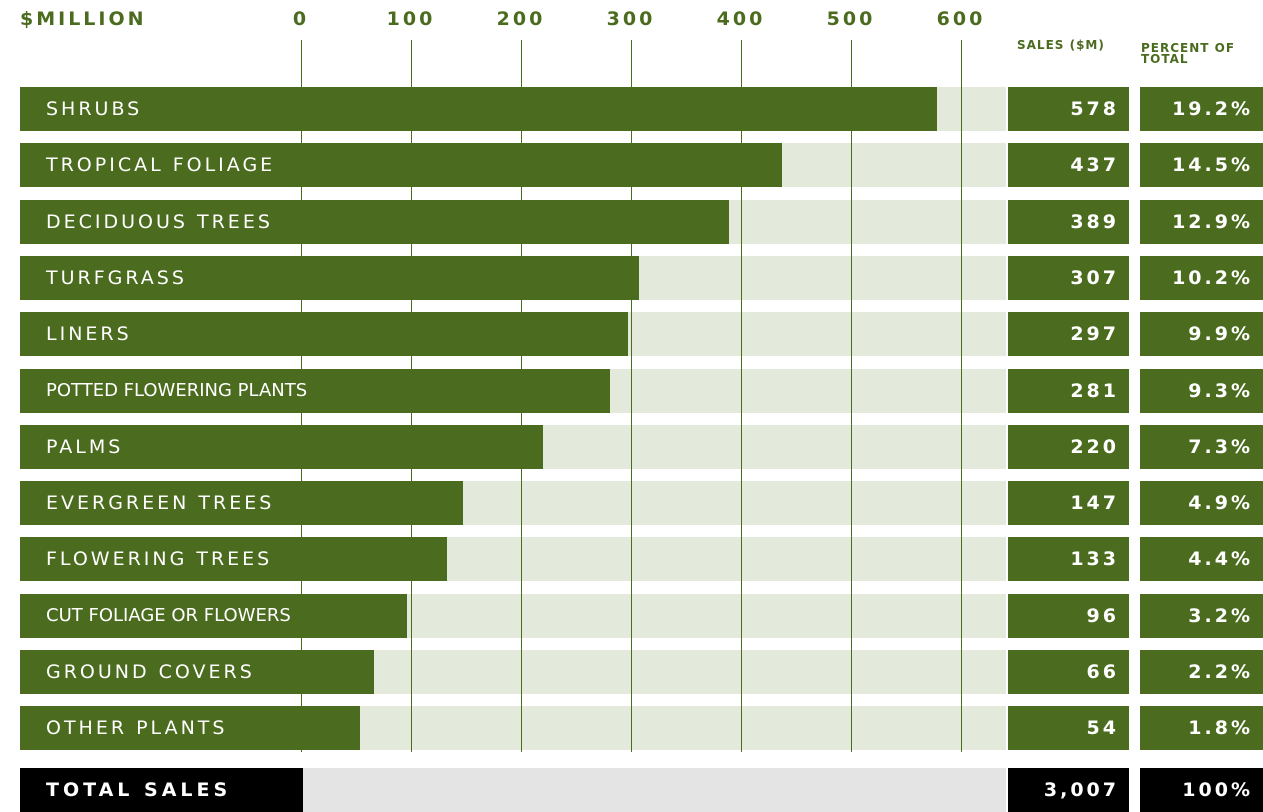  I want to click on percent-label: 4.9%, so click(1220, 503).